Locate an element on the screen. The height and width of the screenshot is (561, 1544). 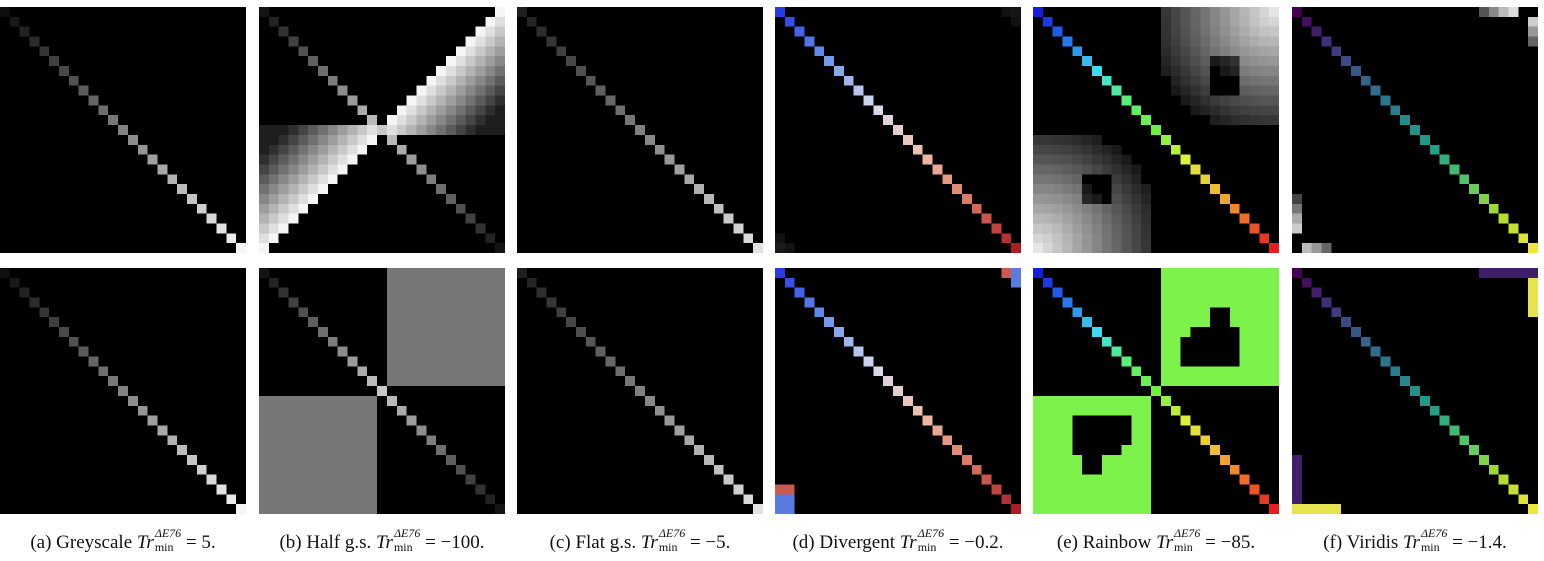
edge-cell is located at coordinates (1297, 228).